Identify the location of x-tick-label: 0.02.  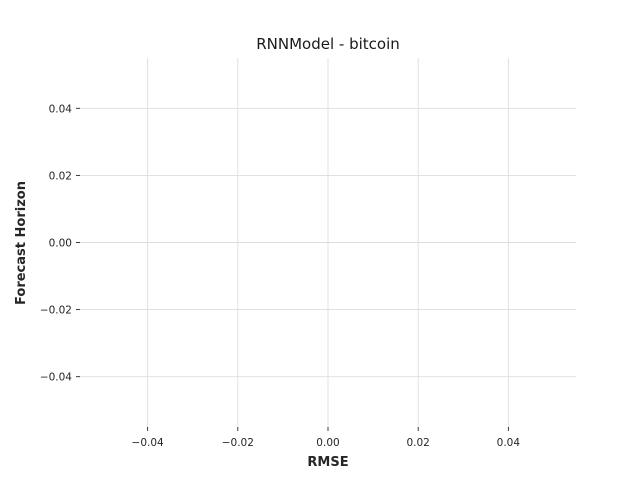
(417, 443).